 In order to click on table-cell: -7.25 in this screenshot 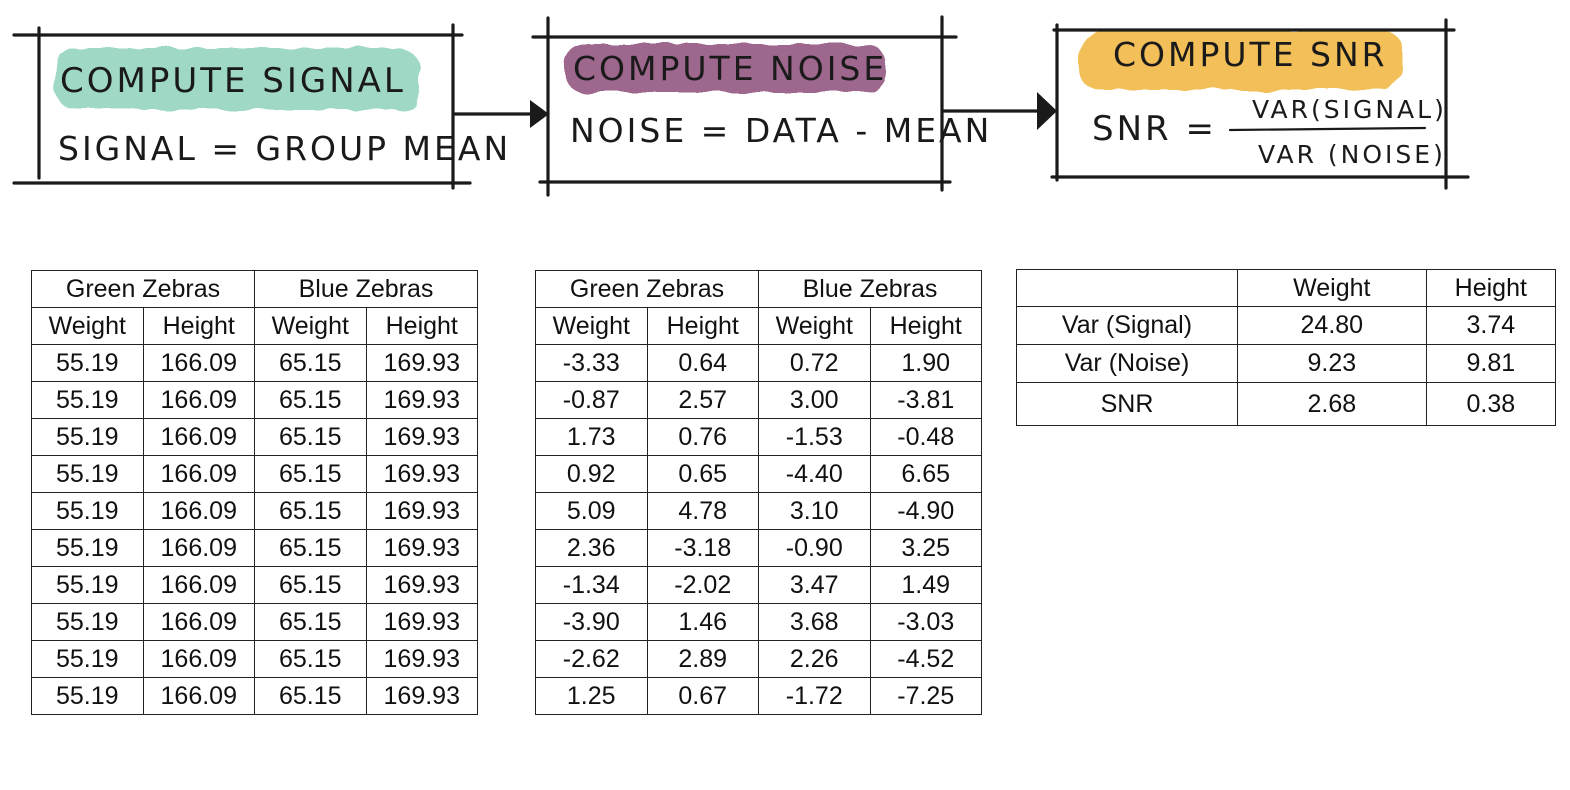, I will do `click(925, 696)`.